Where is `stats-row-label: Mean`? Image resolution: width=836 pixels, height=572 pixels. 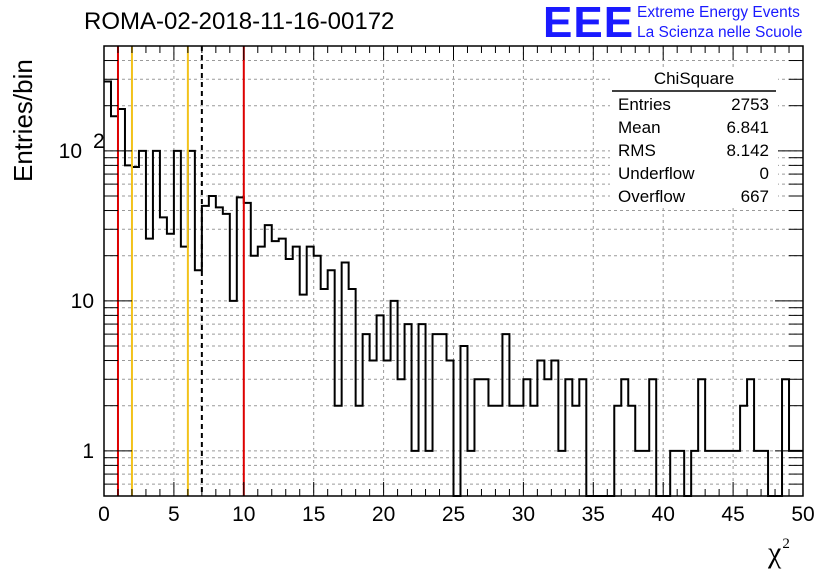
stats-row-label: Mean is located at coordinates (639, 127).